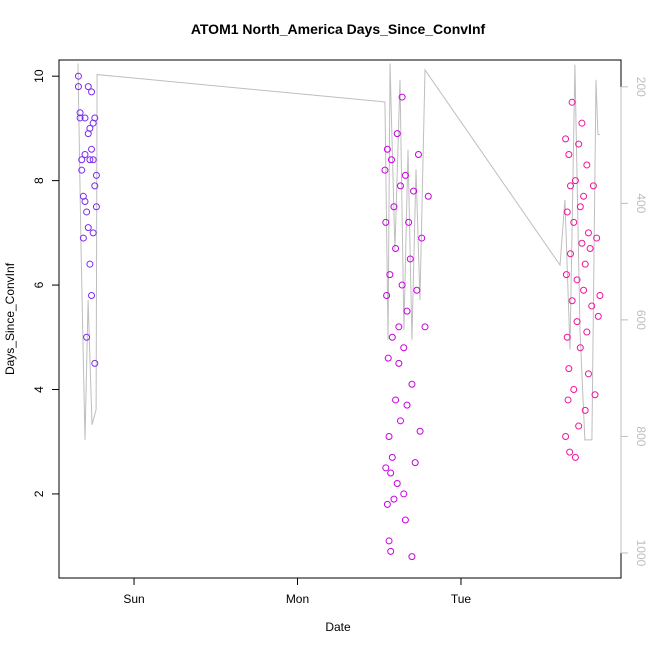 This screenshot has height=655, width=650. What do you see at coordinates (641, 436) in the screenshot?
I see `y2-tick-label: 800` at bounding box center [641, 436].